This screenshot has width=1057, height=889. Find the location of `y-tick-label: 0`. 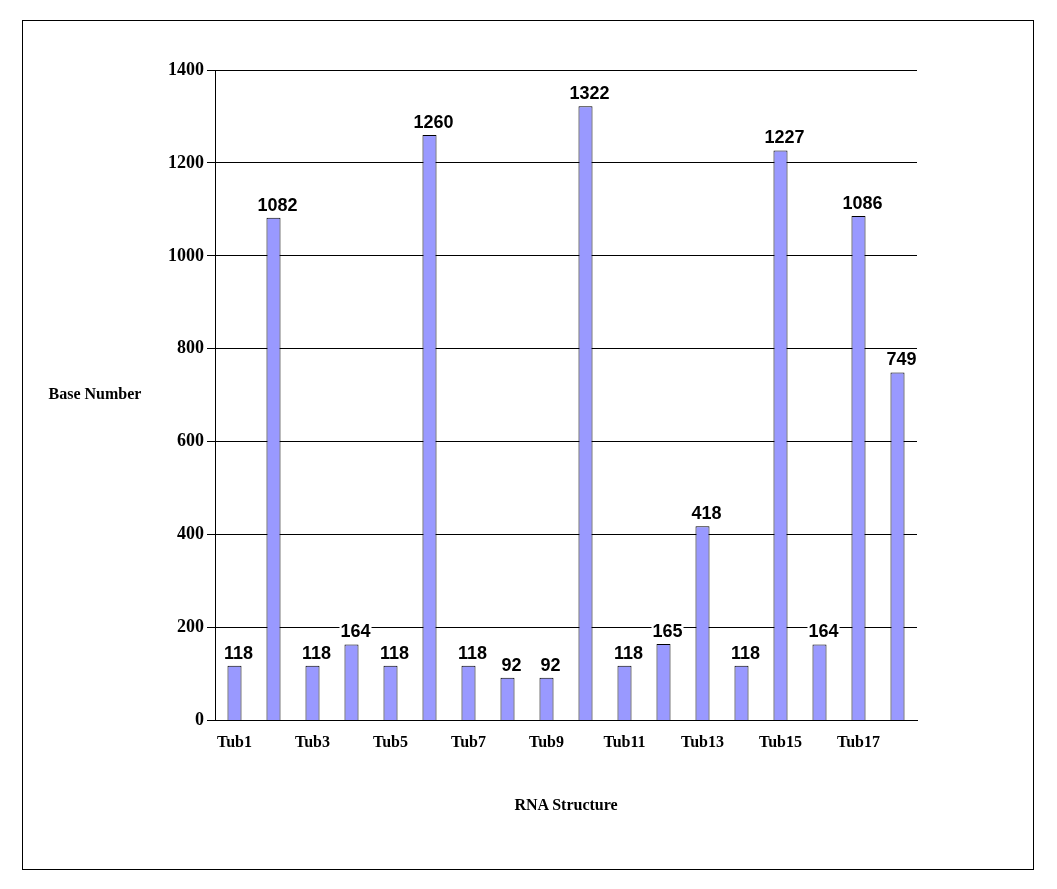

y-tick-label: 0 is located at coordinates (199, 719).